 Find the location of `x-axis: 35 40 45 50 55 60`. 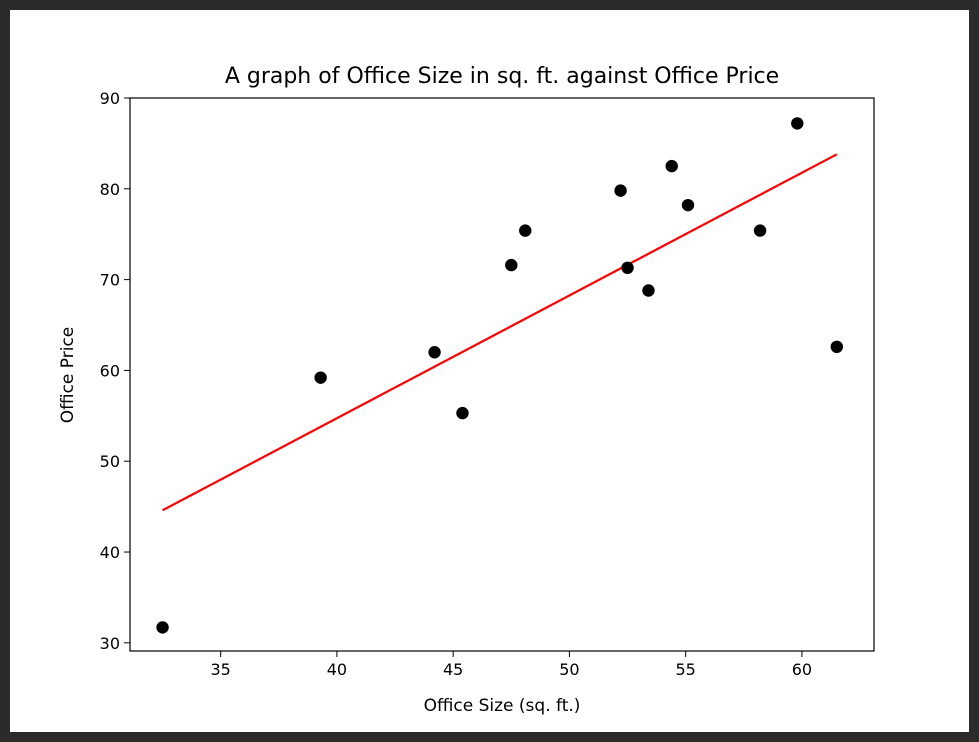

x-axis: 35 40 45 50 55 60 is located at coordinates (511, 665).